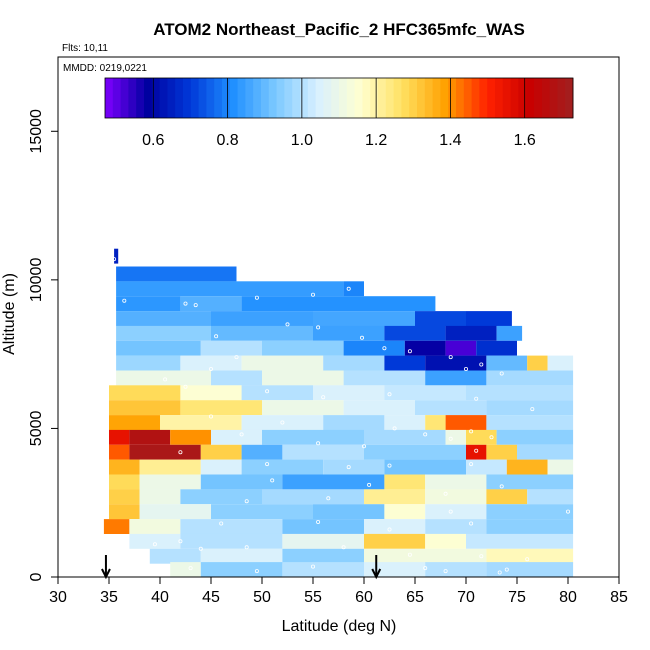 This screenshot has width=650, height=650. I want to click on colorbar-tick-label: 0.6, so click(153, 140).